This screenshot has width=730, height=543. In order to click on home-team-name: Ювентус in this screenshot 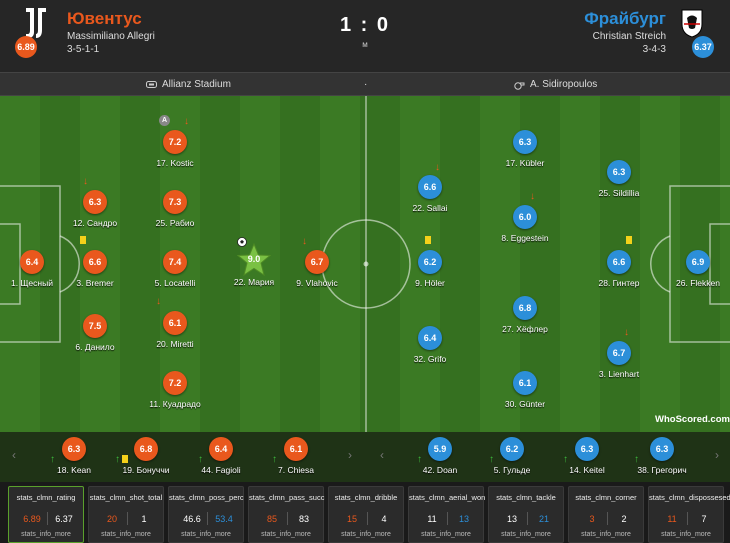, I will do `click(104, 18)`.